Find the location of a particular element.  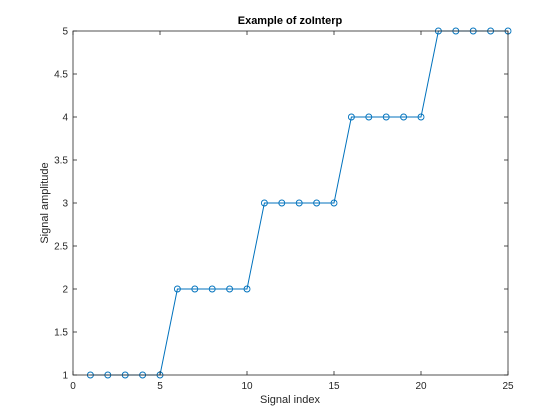

chart-title: Example of zoInterp is located at coordinates (290, 21).